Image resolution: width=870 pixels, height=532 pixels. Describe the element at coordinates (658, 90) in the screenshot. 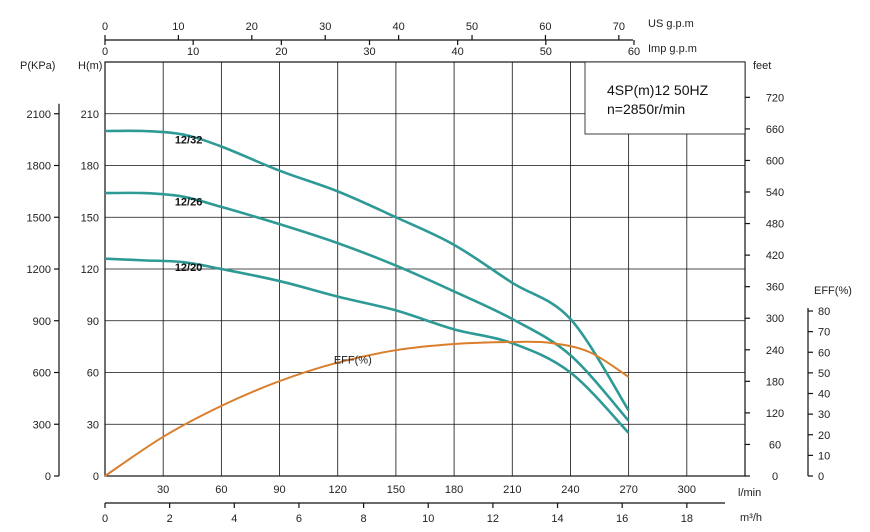

I see `chart-title: 4SP(m)12 50HZ` at that location.